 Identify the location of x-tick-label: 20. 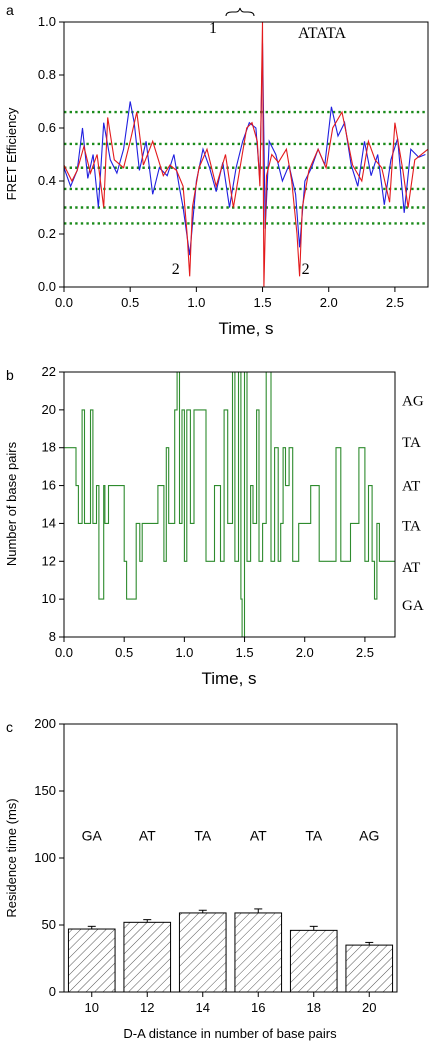
(369, 1007).